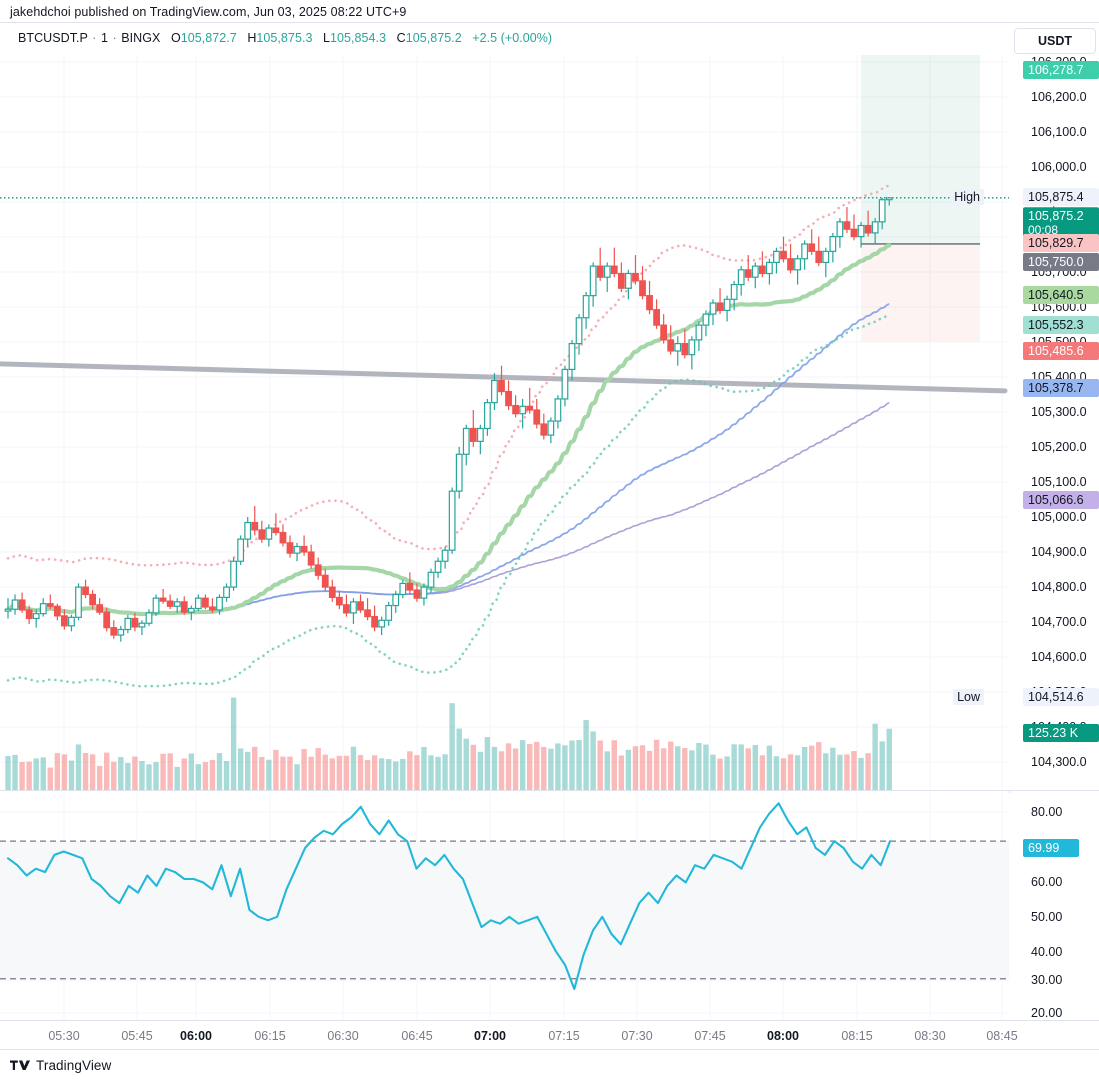 The image size is (1099, 1080). I want to click on upper-band-tag: 105,829.7, so click(1061, 243).